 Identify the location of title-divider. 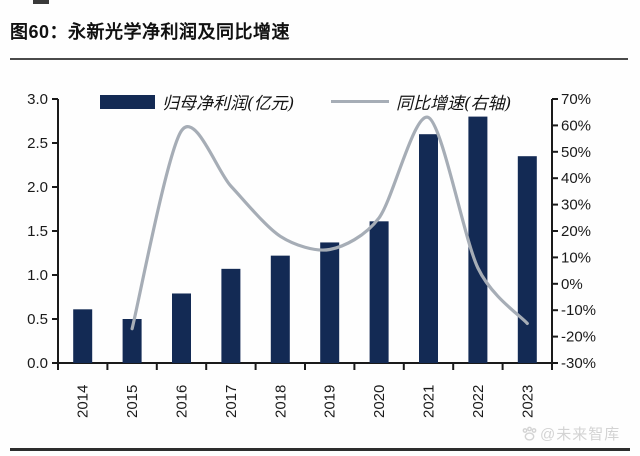
(319, 59).